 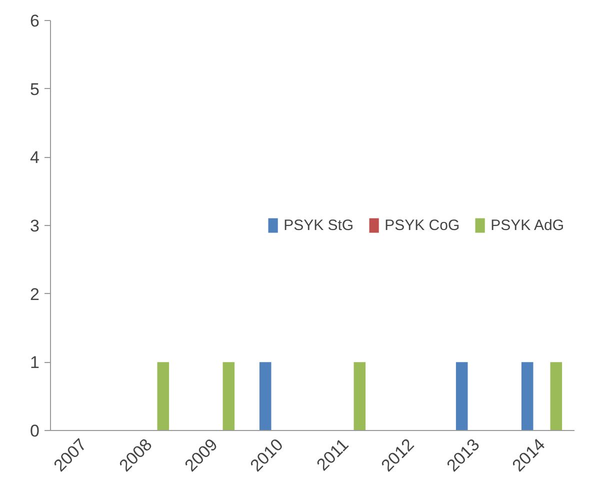 I want to click on y-tick-label: 6, so click(x=35, y=21).